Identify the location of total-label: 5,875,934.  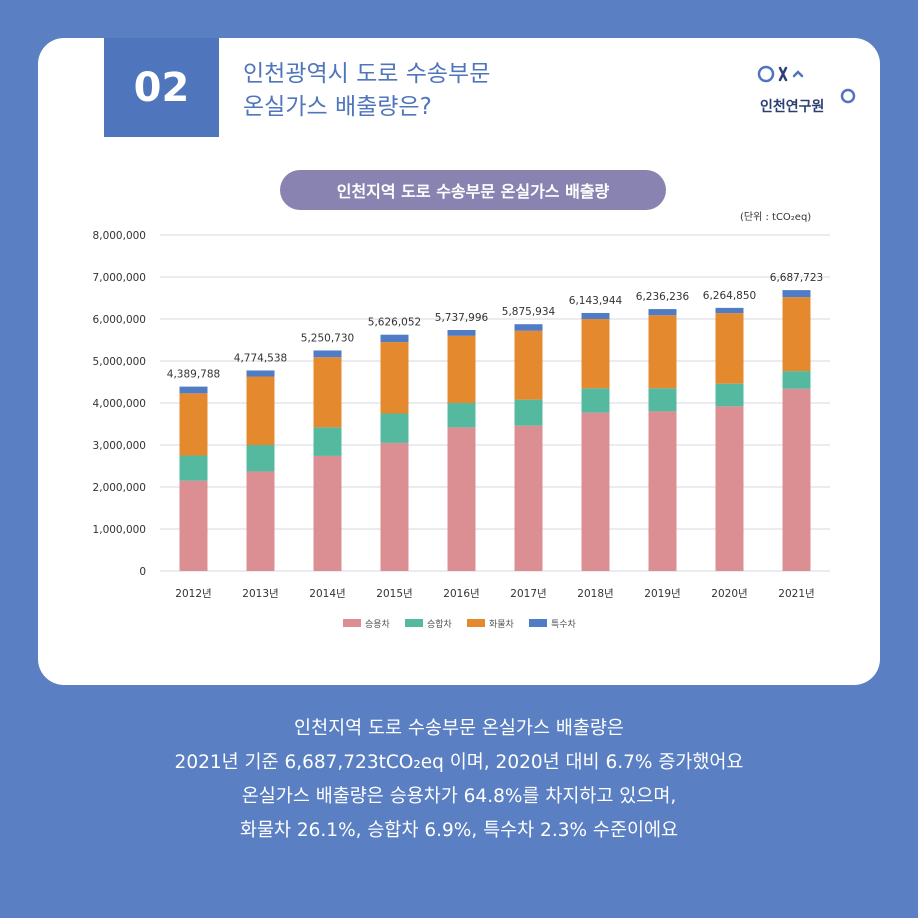
(529, 312).